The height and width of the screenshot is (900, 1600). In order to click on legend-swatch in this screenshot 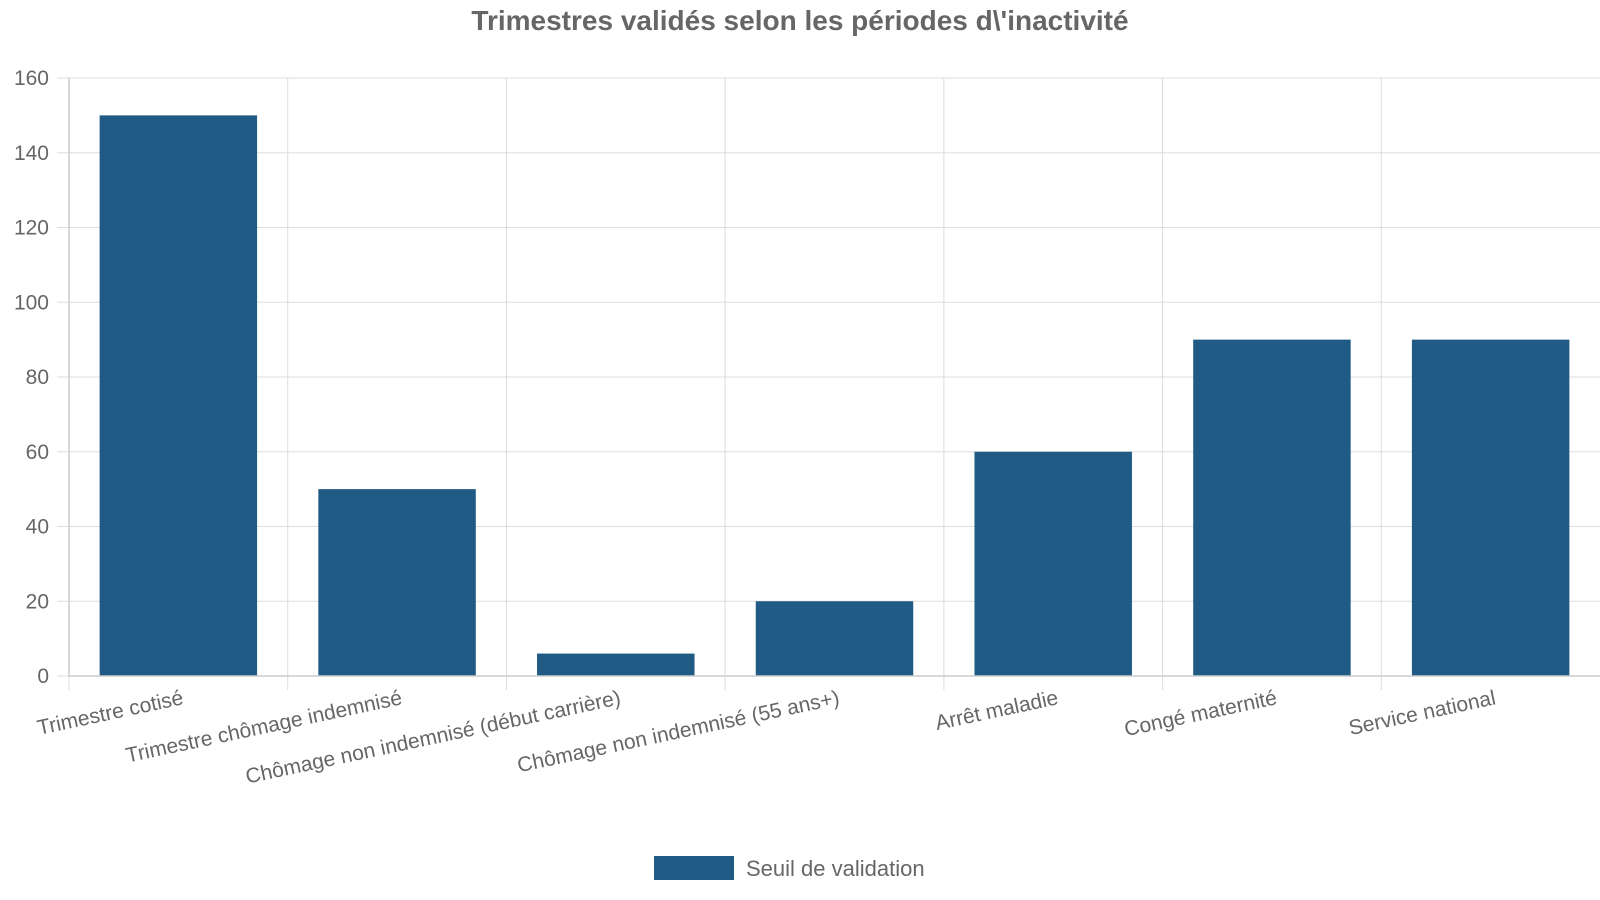, I will do `click(694, 868)`.